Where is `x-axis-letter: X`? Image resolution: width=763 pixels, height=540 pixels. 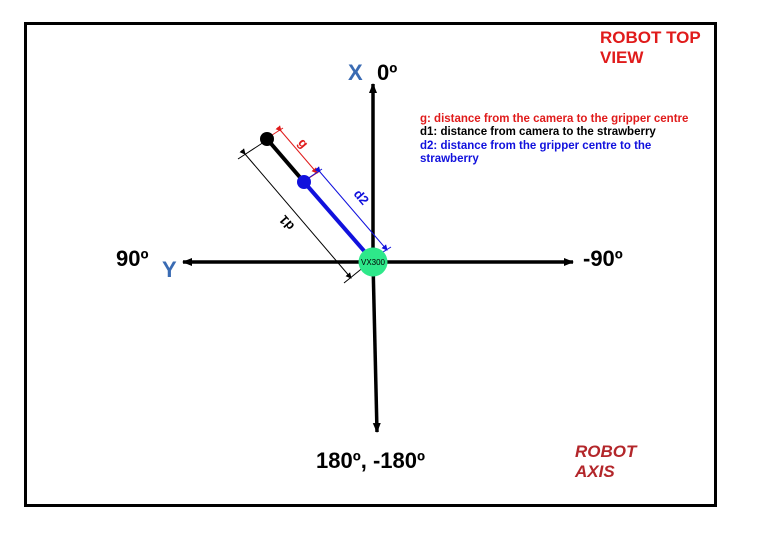 x-axis-letter: X is located at coordinates (355, 72).